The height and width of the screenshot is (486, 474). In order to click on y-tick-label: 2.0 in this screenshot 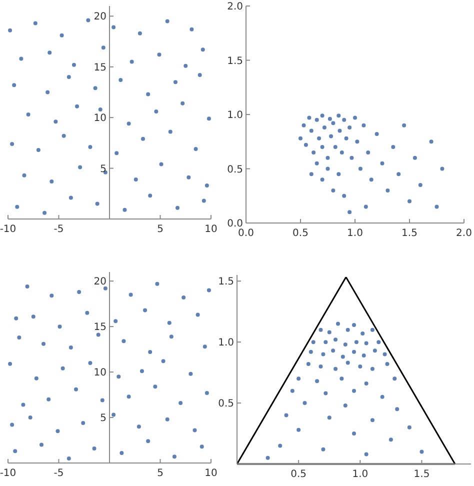, I will do `click(235, 7)`.